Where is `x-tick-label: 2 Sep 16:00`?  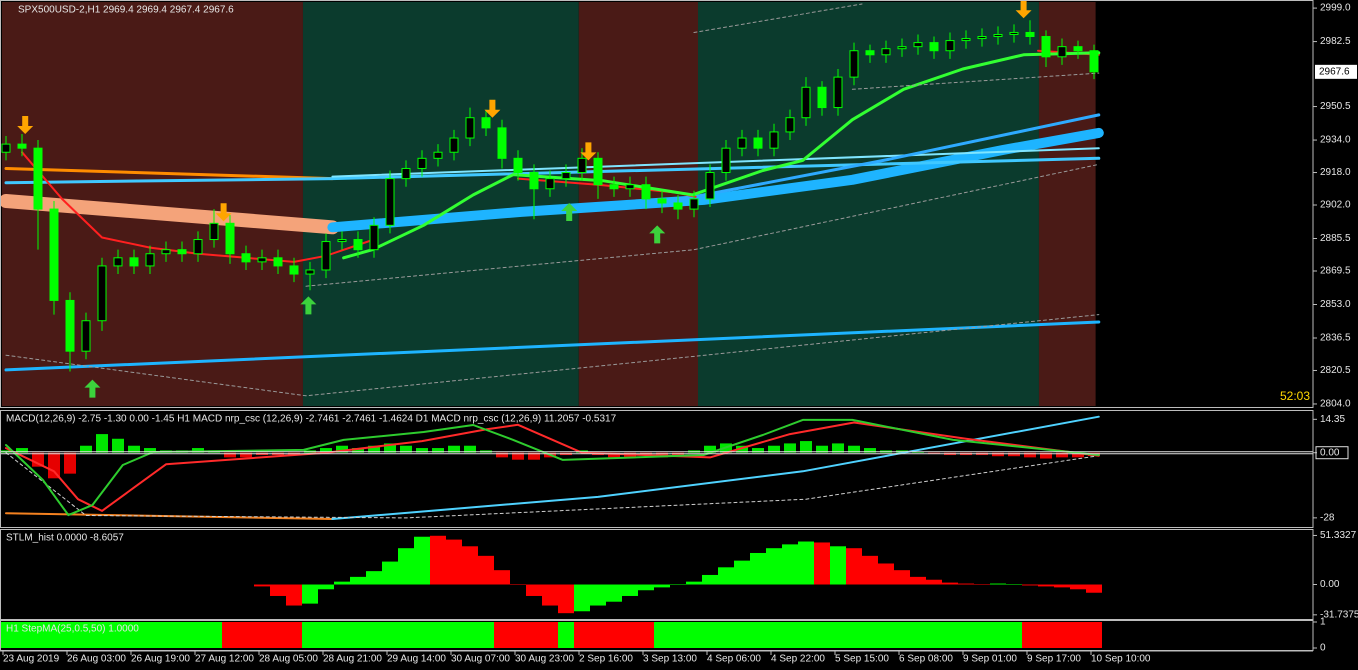 x-tick-label: 2 Sep 16:00 is located at coordinates (606, 659).